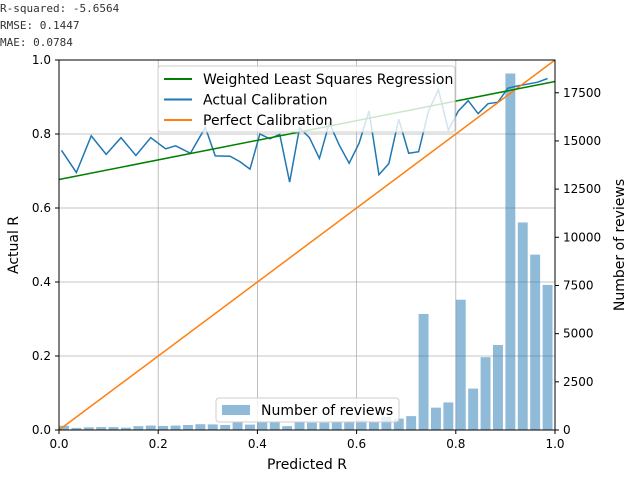 This screenshot has height=477, width=629. What do you see at coordinates (578, 382) in the screenshot?
I see `y2-tick-label: 2500` at bounding box center [578, 382].